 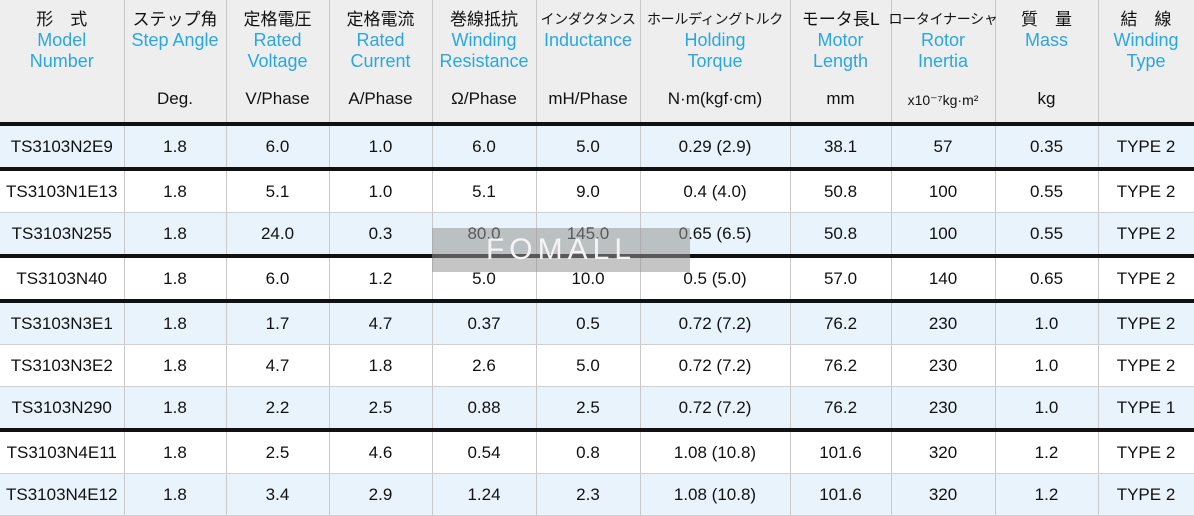 What do you see at coordinates (1046, 190) in the screenshot?
I see `table-cell: 0.55` at bounding box center [1046, 190].